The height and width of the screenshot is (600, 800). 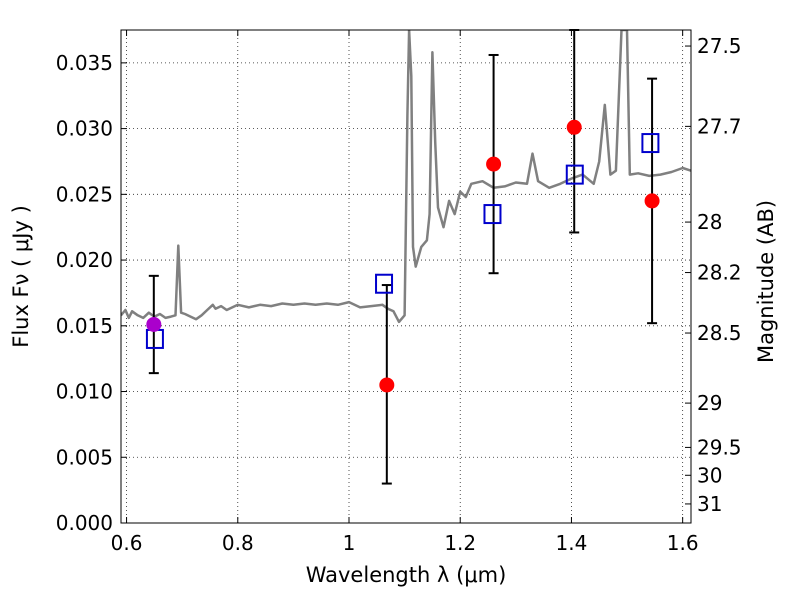 What do you see at coordinates (460, 543) in the screenshot?
I see `x-tick-label: 1.2` at bounding box center [460, 543].